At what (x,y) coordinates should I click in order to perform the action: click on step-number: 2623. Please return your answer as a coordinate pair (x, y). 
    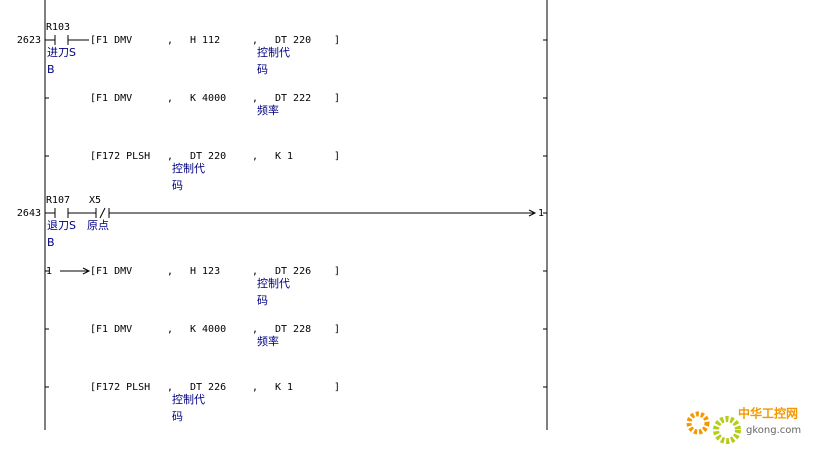
    Looking at the image, I should click on (29, 40).